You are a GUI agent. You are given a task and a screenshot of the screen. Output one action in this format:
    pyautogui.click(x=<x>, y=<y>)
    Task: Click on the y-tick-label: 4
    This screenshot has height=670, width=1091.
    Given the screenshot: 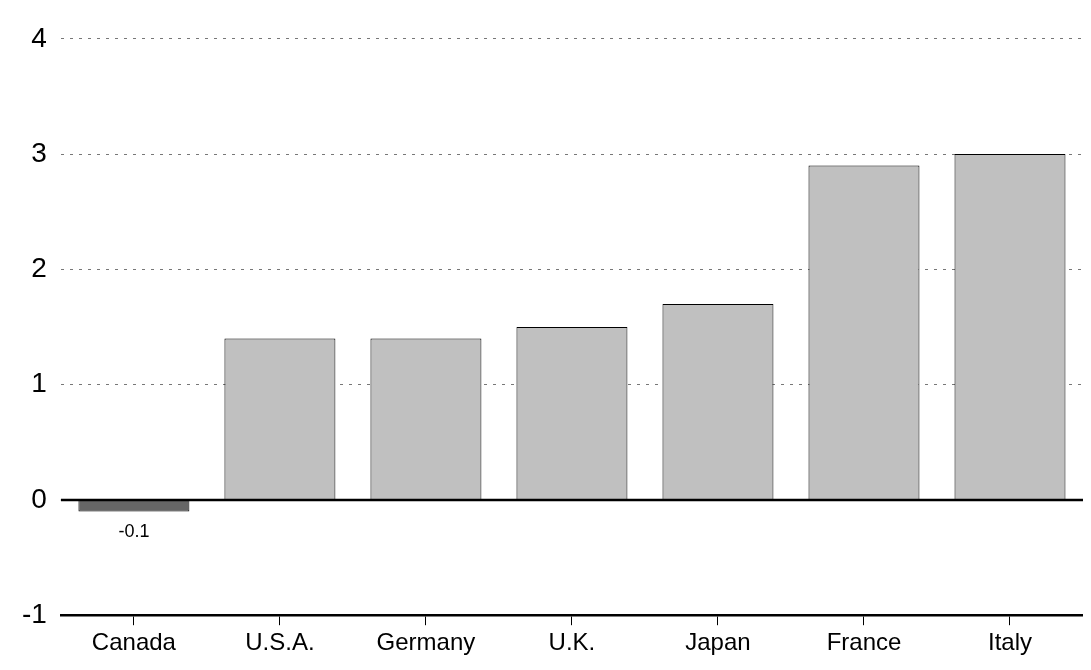 What is the action you would take?
    pyautogui.click(x=39, y=37)
    